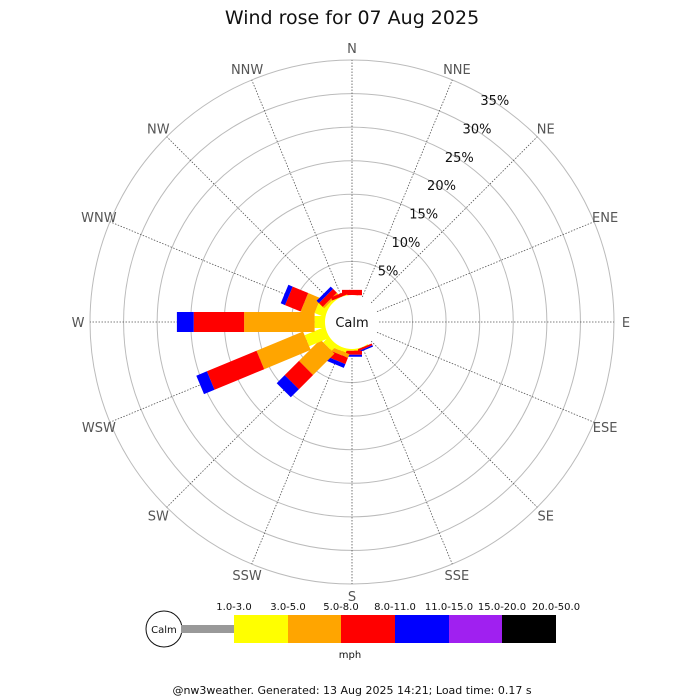 The image size is (700, 700). What do you see at coordinates (325, 295) in the screenshot?
I see `bar-nw-11.0-15.0` at bounding box center [325, 295].